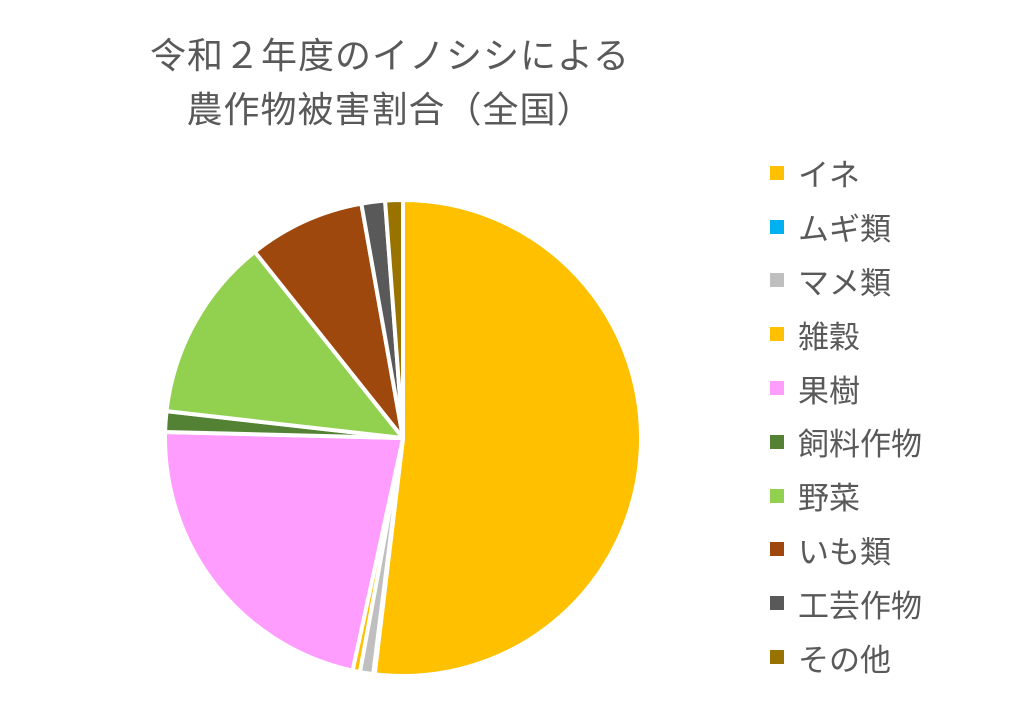  What do you see at coordinates (829, 391) in the screenshot?
I see `legend-label-4: 果樹` at bounding box center [829, 391].